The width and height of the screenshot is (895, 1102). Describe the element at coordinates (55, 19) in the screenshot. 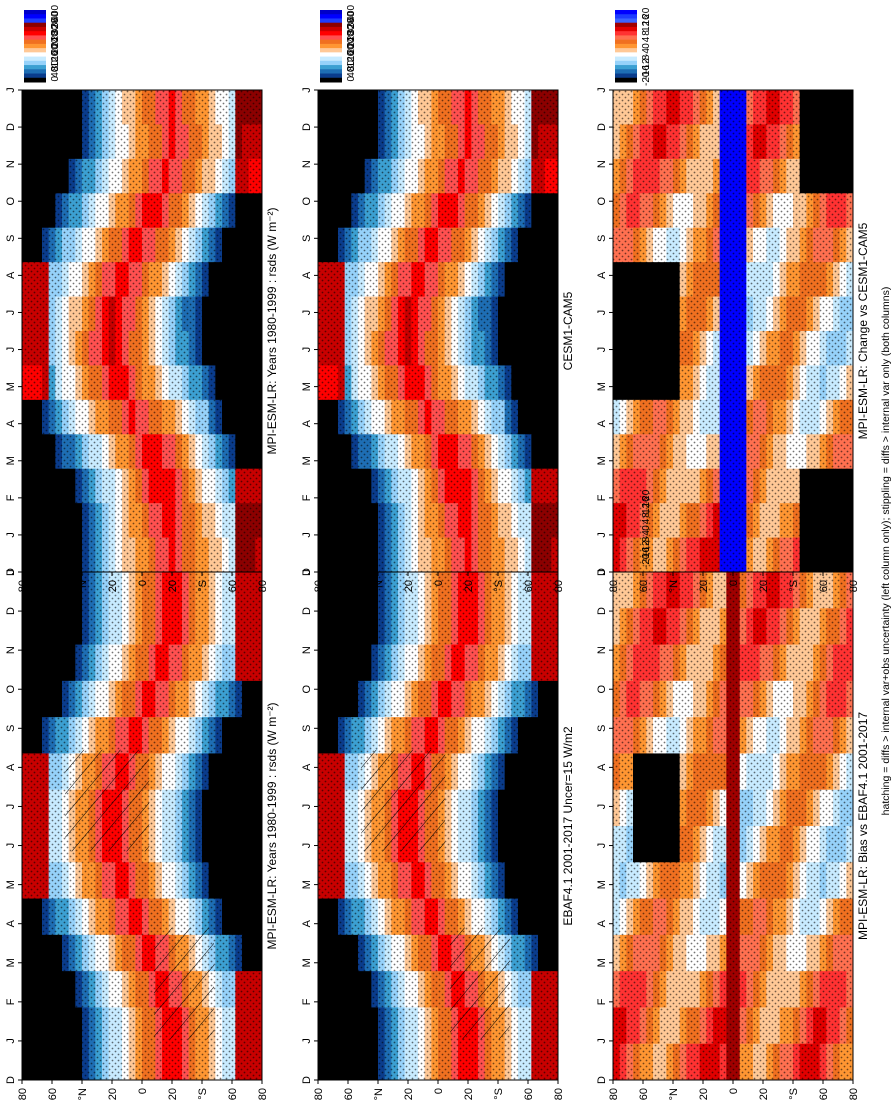

I see `colorbar-tick-label: 360` at that location.